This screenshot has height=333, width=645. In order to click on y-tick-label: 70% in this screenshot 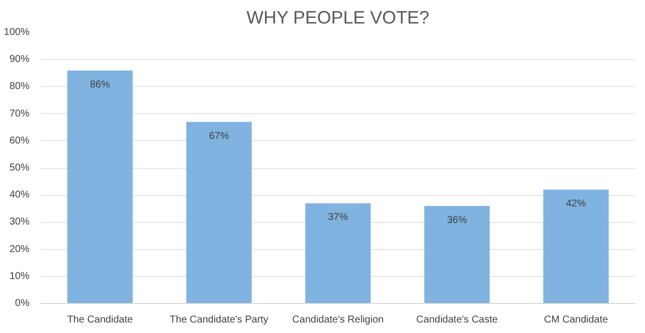, I will do `click(19, 114)`.